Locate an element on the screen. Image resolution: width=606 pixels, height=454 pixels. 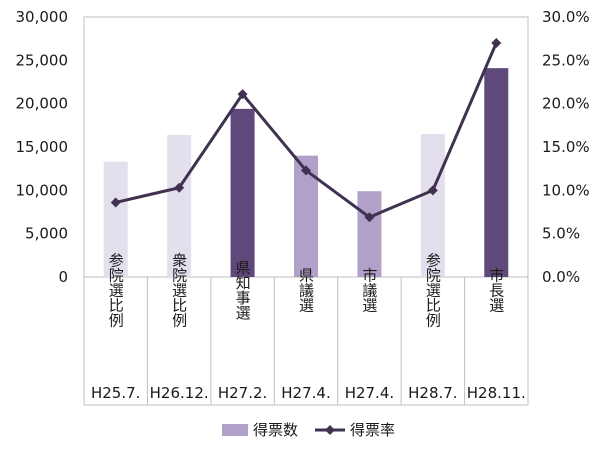
y-left-tick-label: 30,000 is located at coordinates (42, 17).